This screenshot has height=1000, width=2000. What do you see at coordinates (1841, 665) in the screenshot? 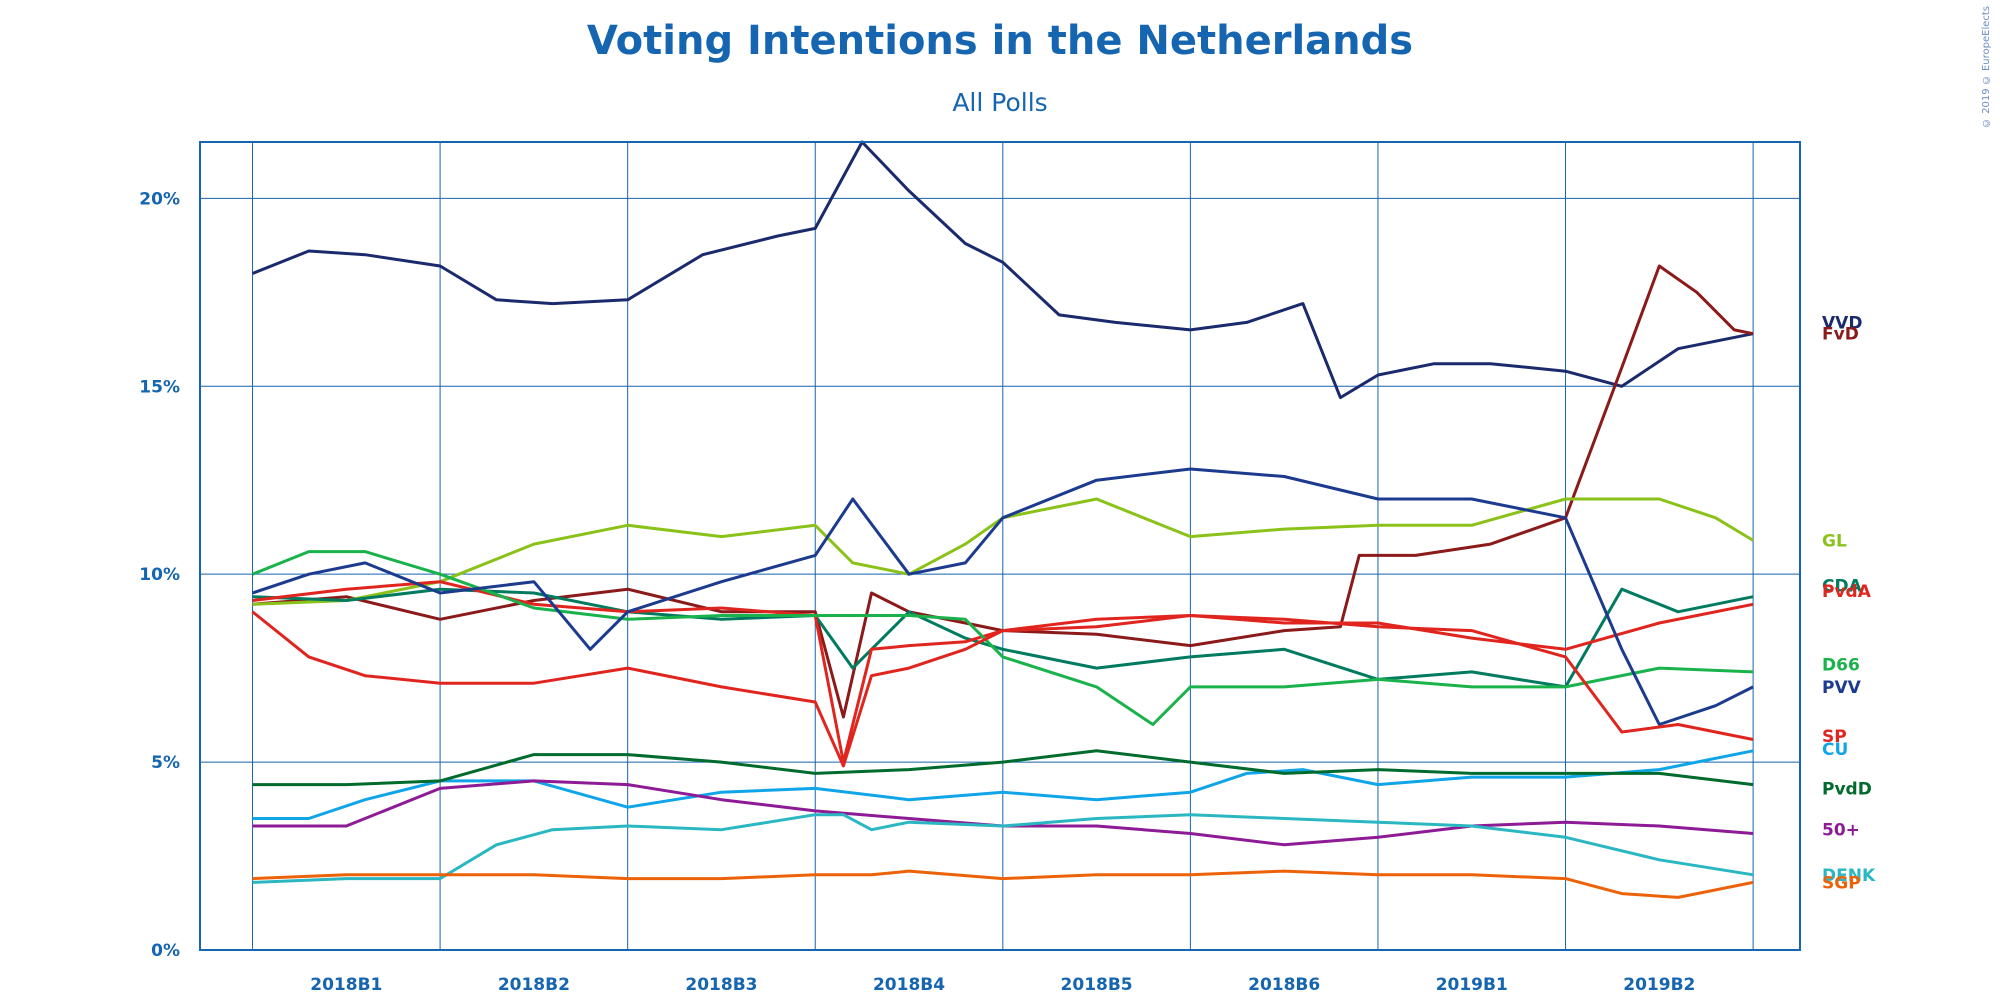
I see `series-label-d66: D66` at bounding box center [1841, 665].